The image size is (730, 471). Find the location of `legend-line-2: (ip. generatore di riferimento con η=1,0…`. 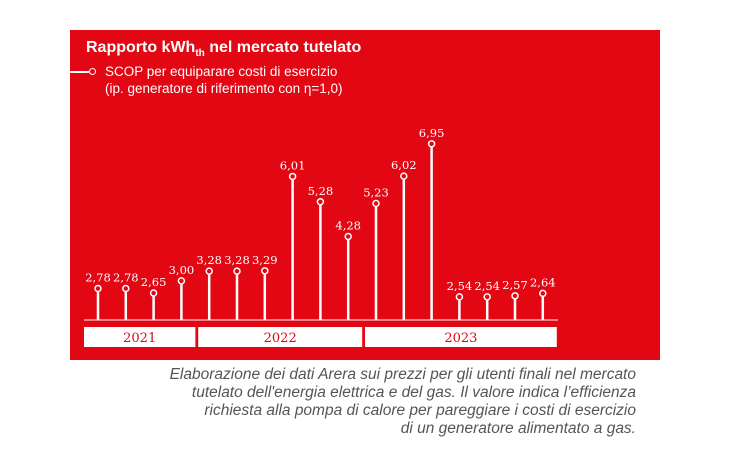

legend-line-2: (ip. generatore di riferimento con η=1,0… is located at coordinates (224, 88).